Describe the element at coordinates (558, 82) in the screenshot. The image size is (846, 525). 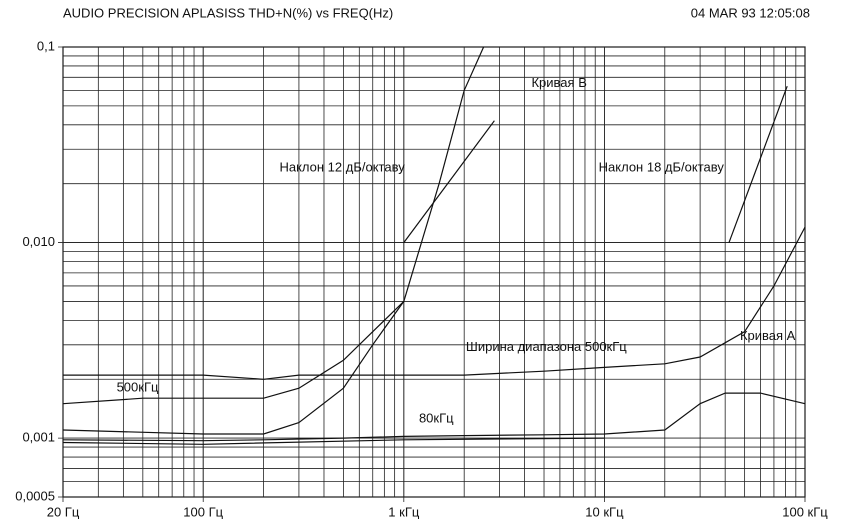
I see `annotation: Кривая B` at that location.